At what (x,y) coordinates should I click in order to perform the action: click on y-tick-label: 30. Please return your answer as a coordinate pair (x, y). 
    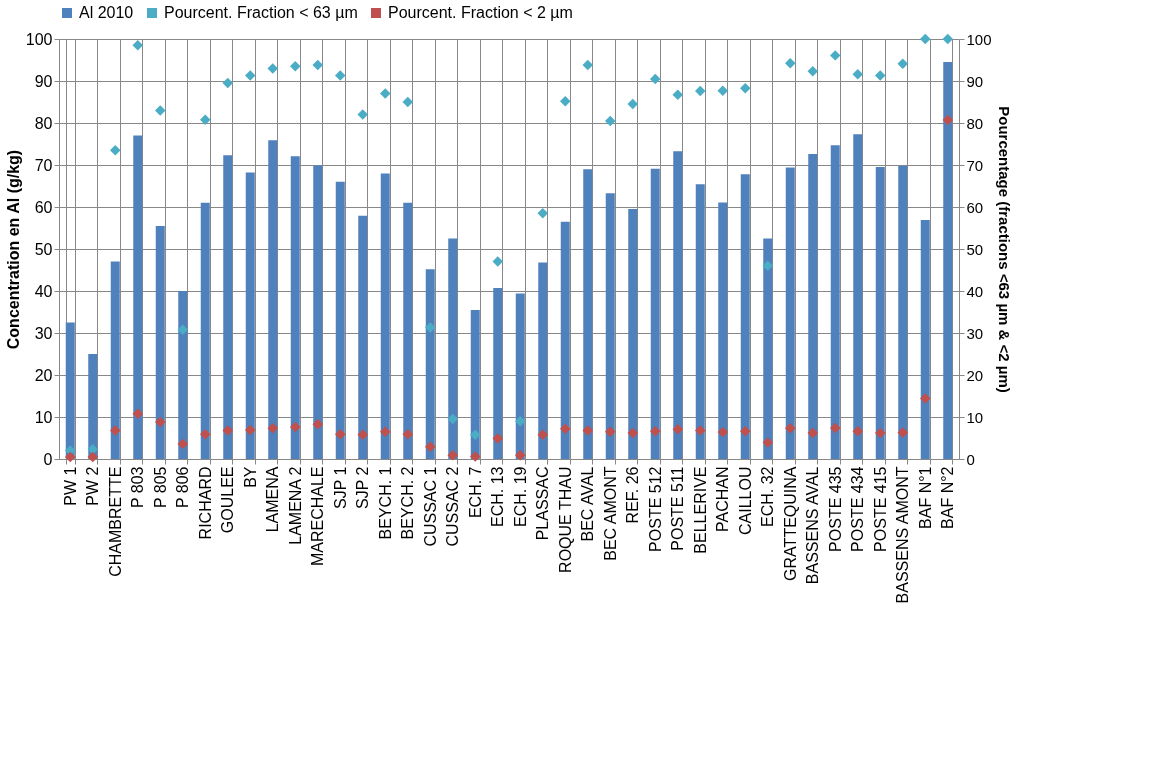
    Looking at the image, I should click on (43, 333).